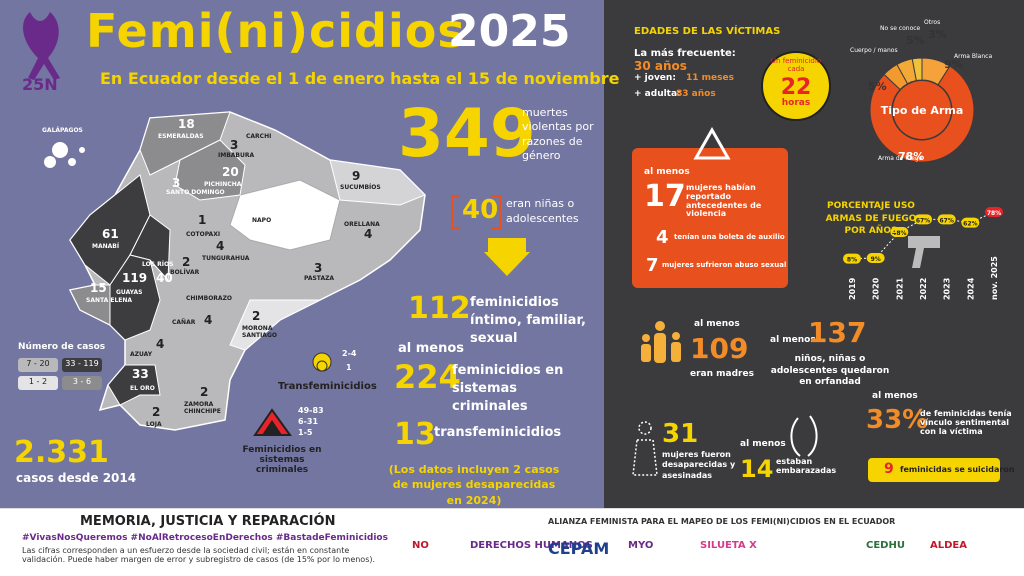 The width and height of the screenshot is (1024, 576). Describe the element at coordinates (236, 155) in the screenshot. I see `province-name: IMBABURA` at that location.